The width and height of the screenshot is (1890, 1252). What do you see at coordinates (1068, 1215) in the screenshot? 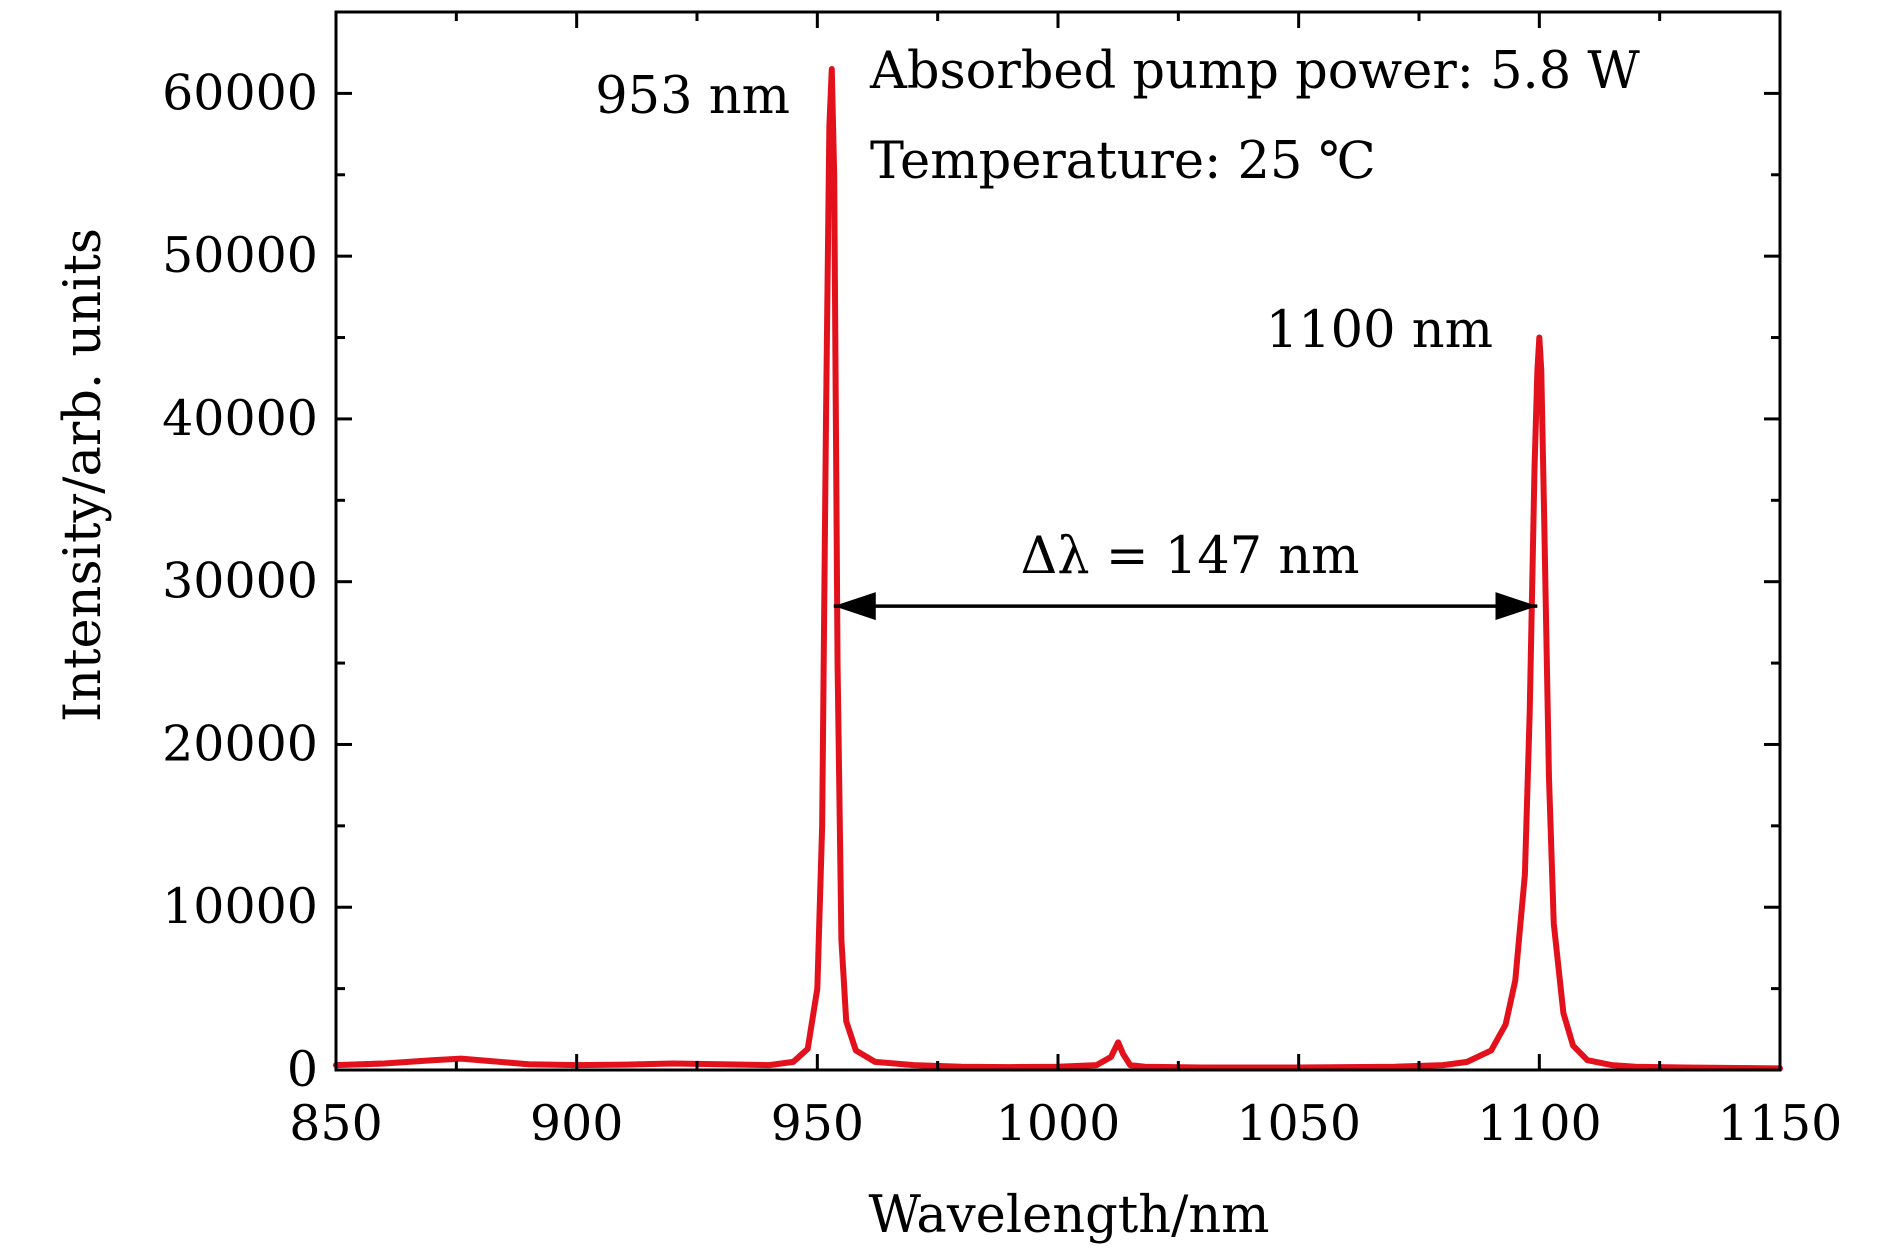
I see `x-axis-title: Wavelength/nm` at bounding box center [1068, 1215].